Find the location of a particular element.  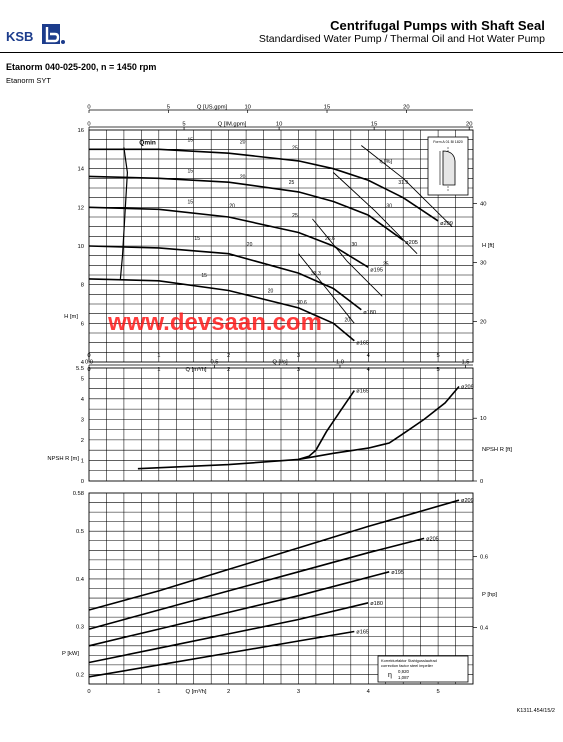

power-y-tick-label: 0.3 is located at coordinates (80, 628).